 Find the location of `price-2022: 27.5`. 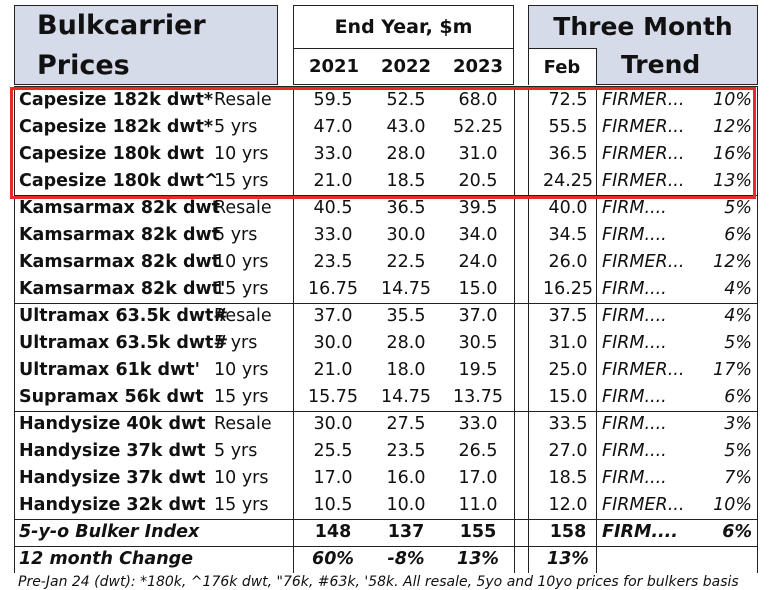

price-2022: 27.5 is located at coordinates (406, 424).